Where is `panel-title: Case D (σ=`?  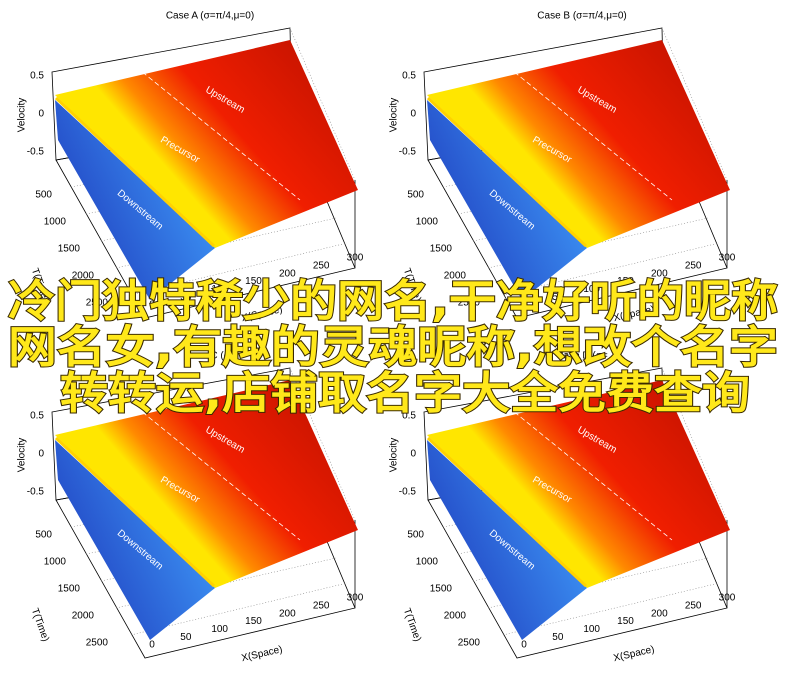
panel-title: Case D (σ= is located at coordinates (582, 356).